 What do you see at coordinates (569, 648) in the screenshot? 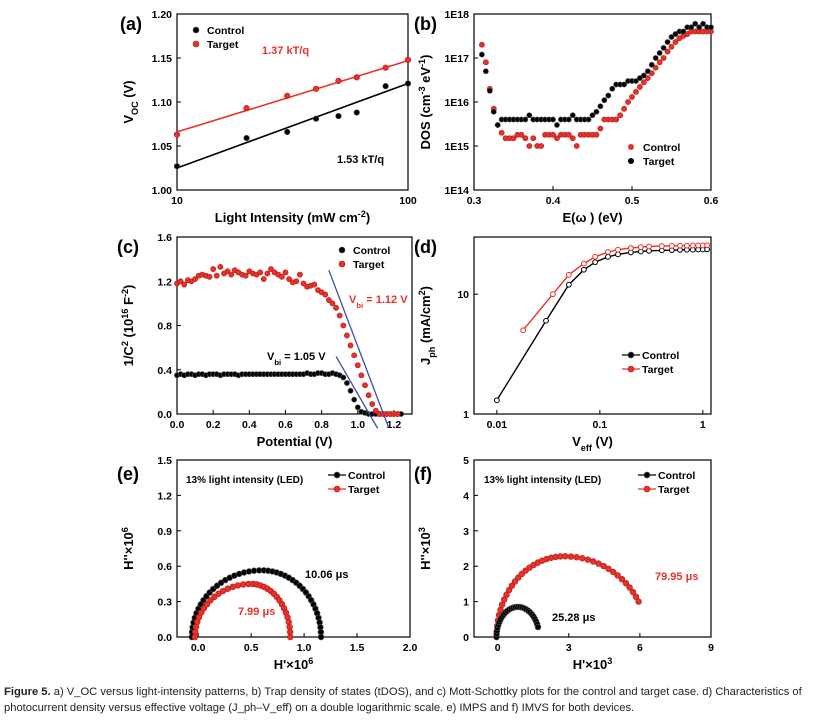
I see `x-tick-label: 3` at bounding box center [569, 648].